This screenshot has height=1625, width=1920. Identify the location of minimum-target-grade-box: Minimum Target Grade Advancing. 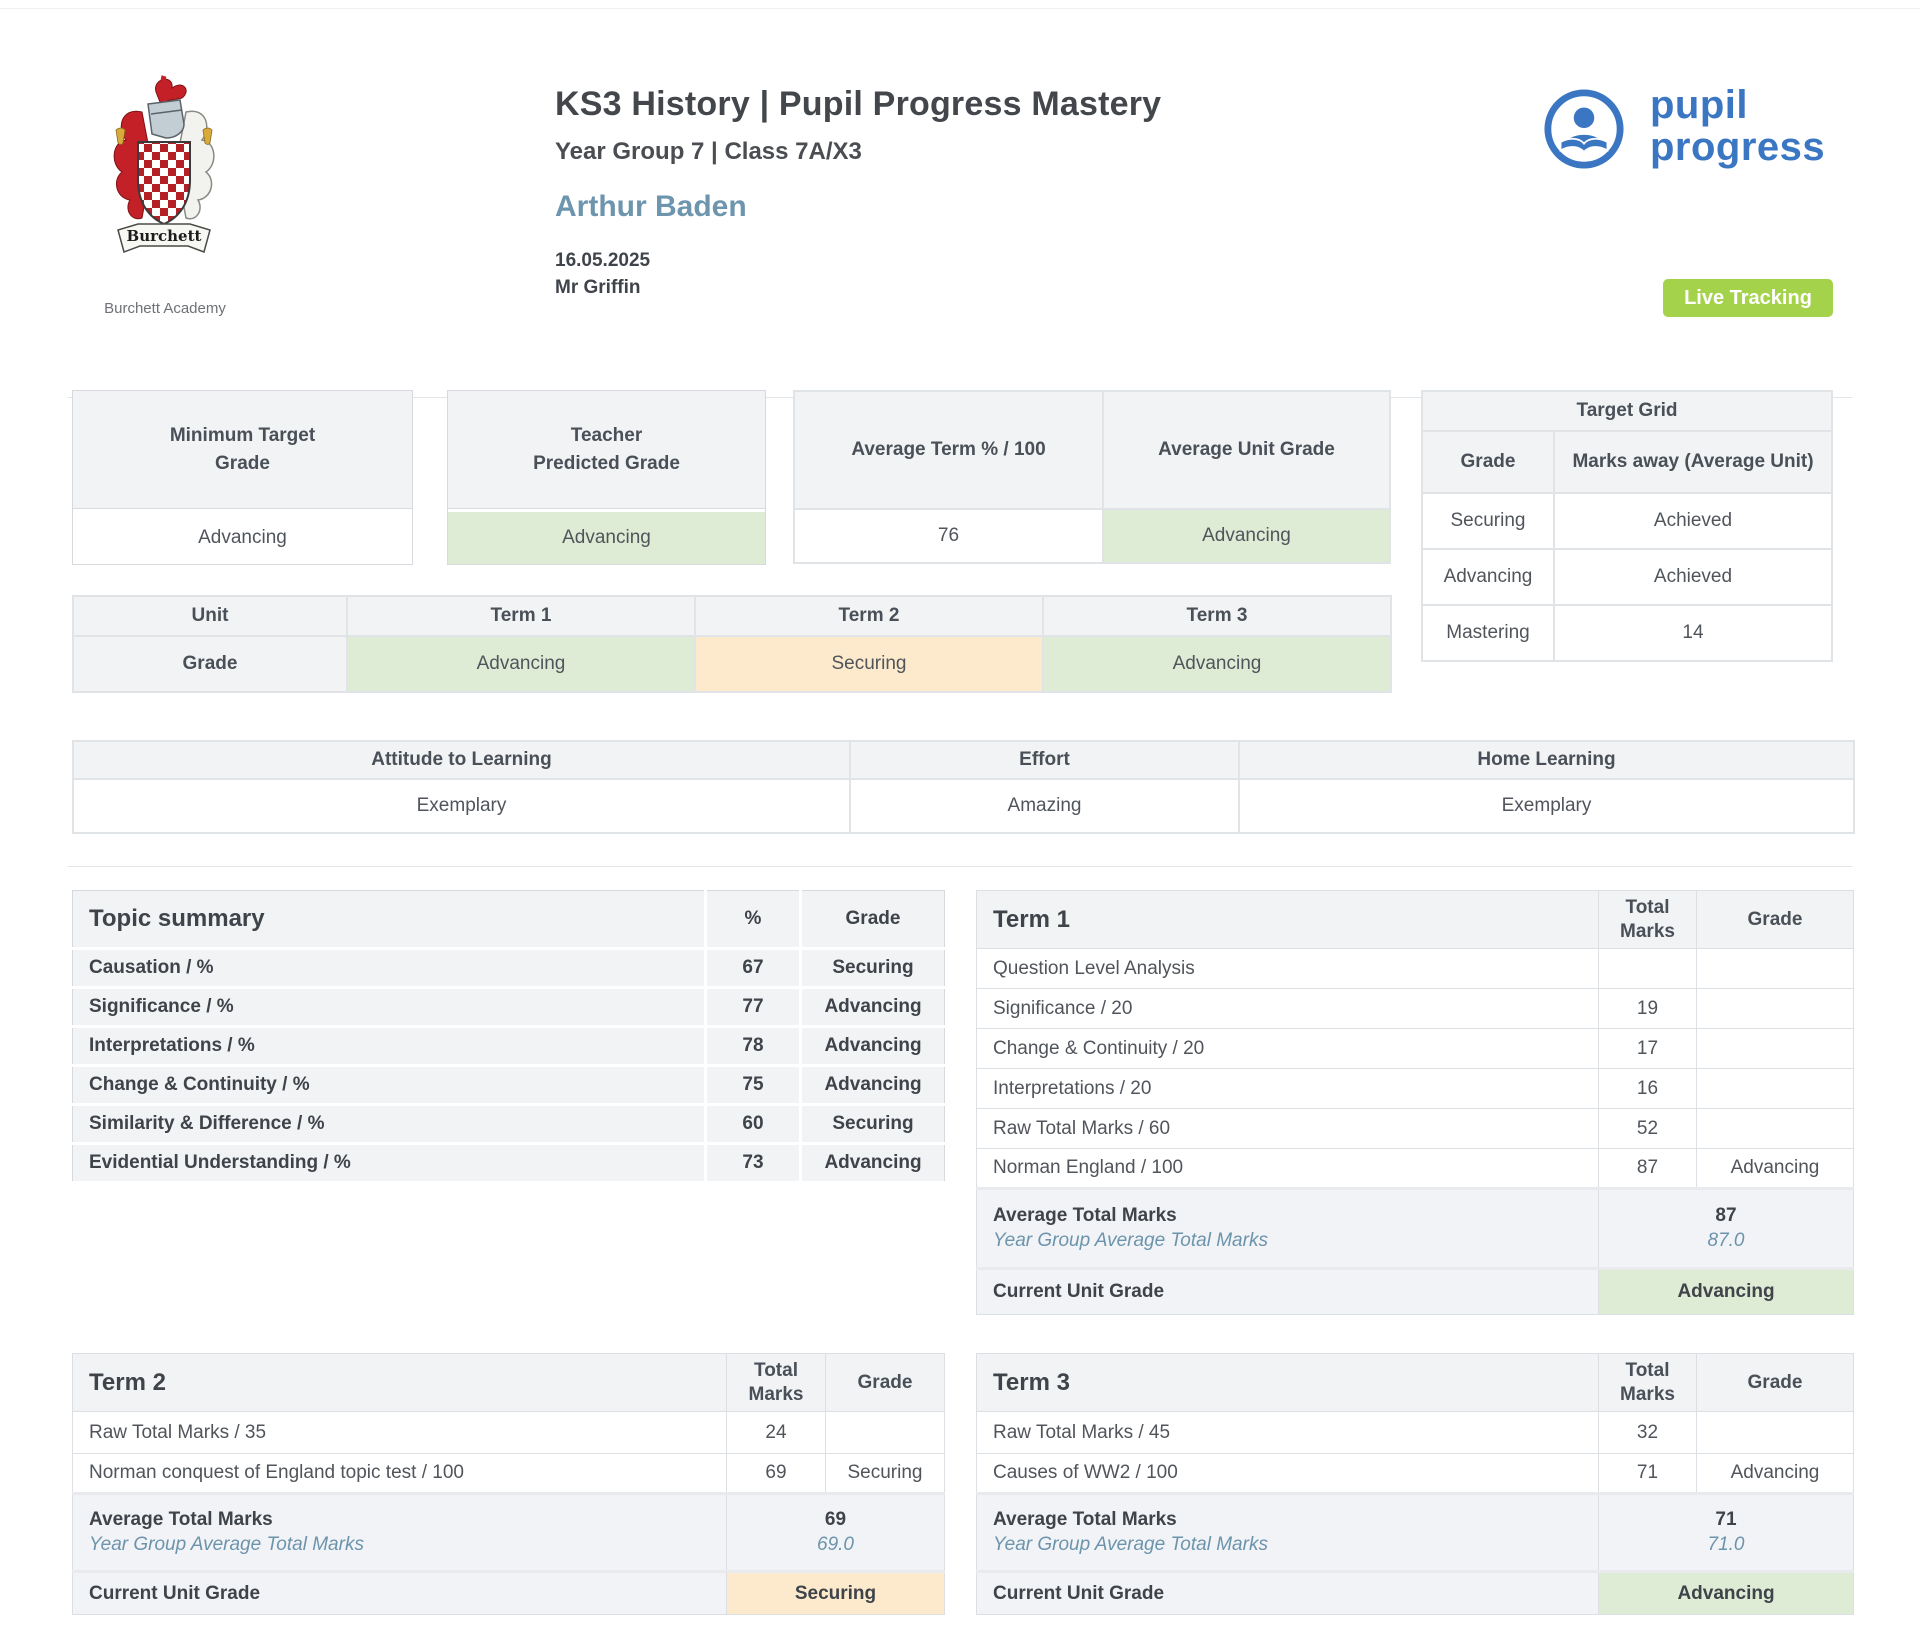
(242, 477).